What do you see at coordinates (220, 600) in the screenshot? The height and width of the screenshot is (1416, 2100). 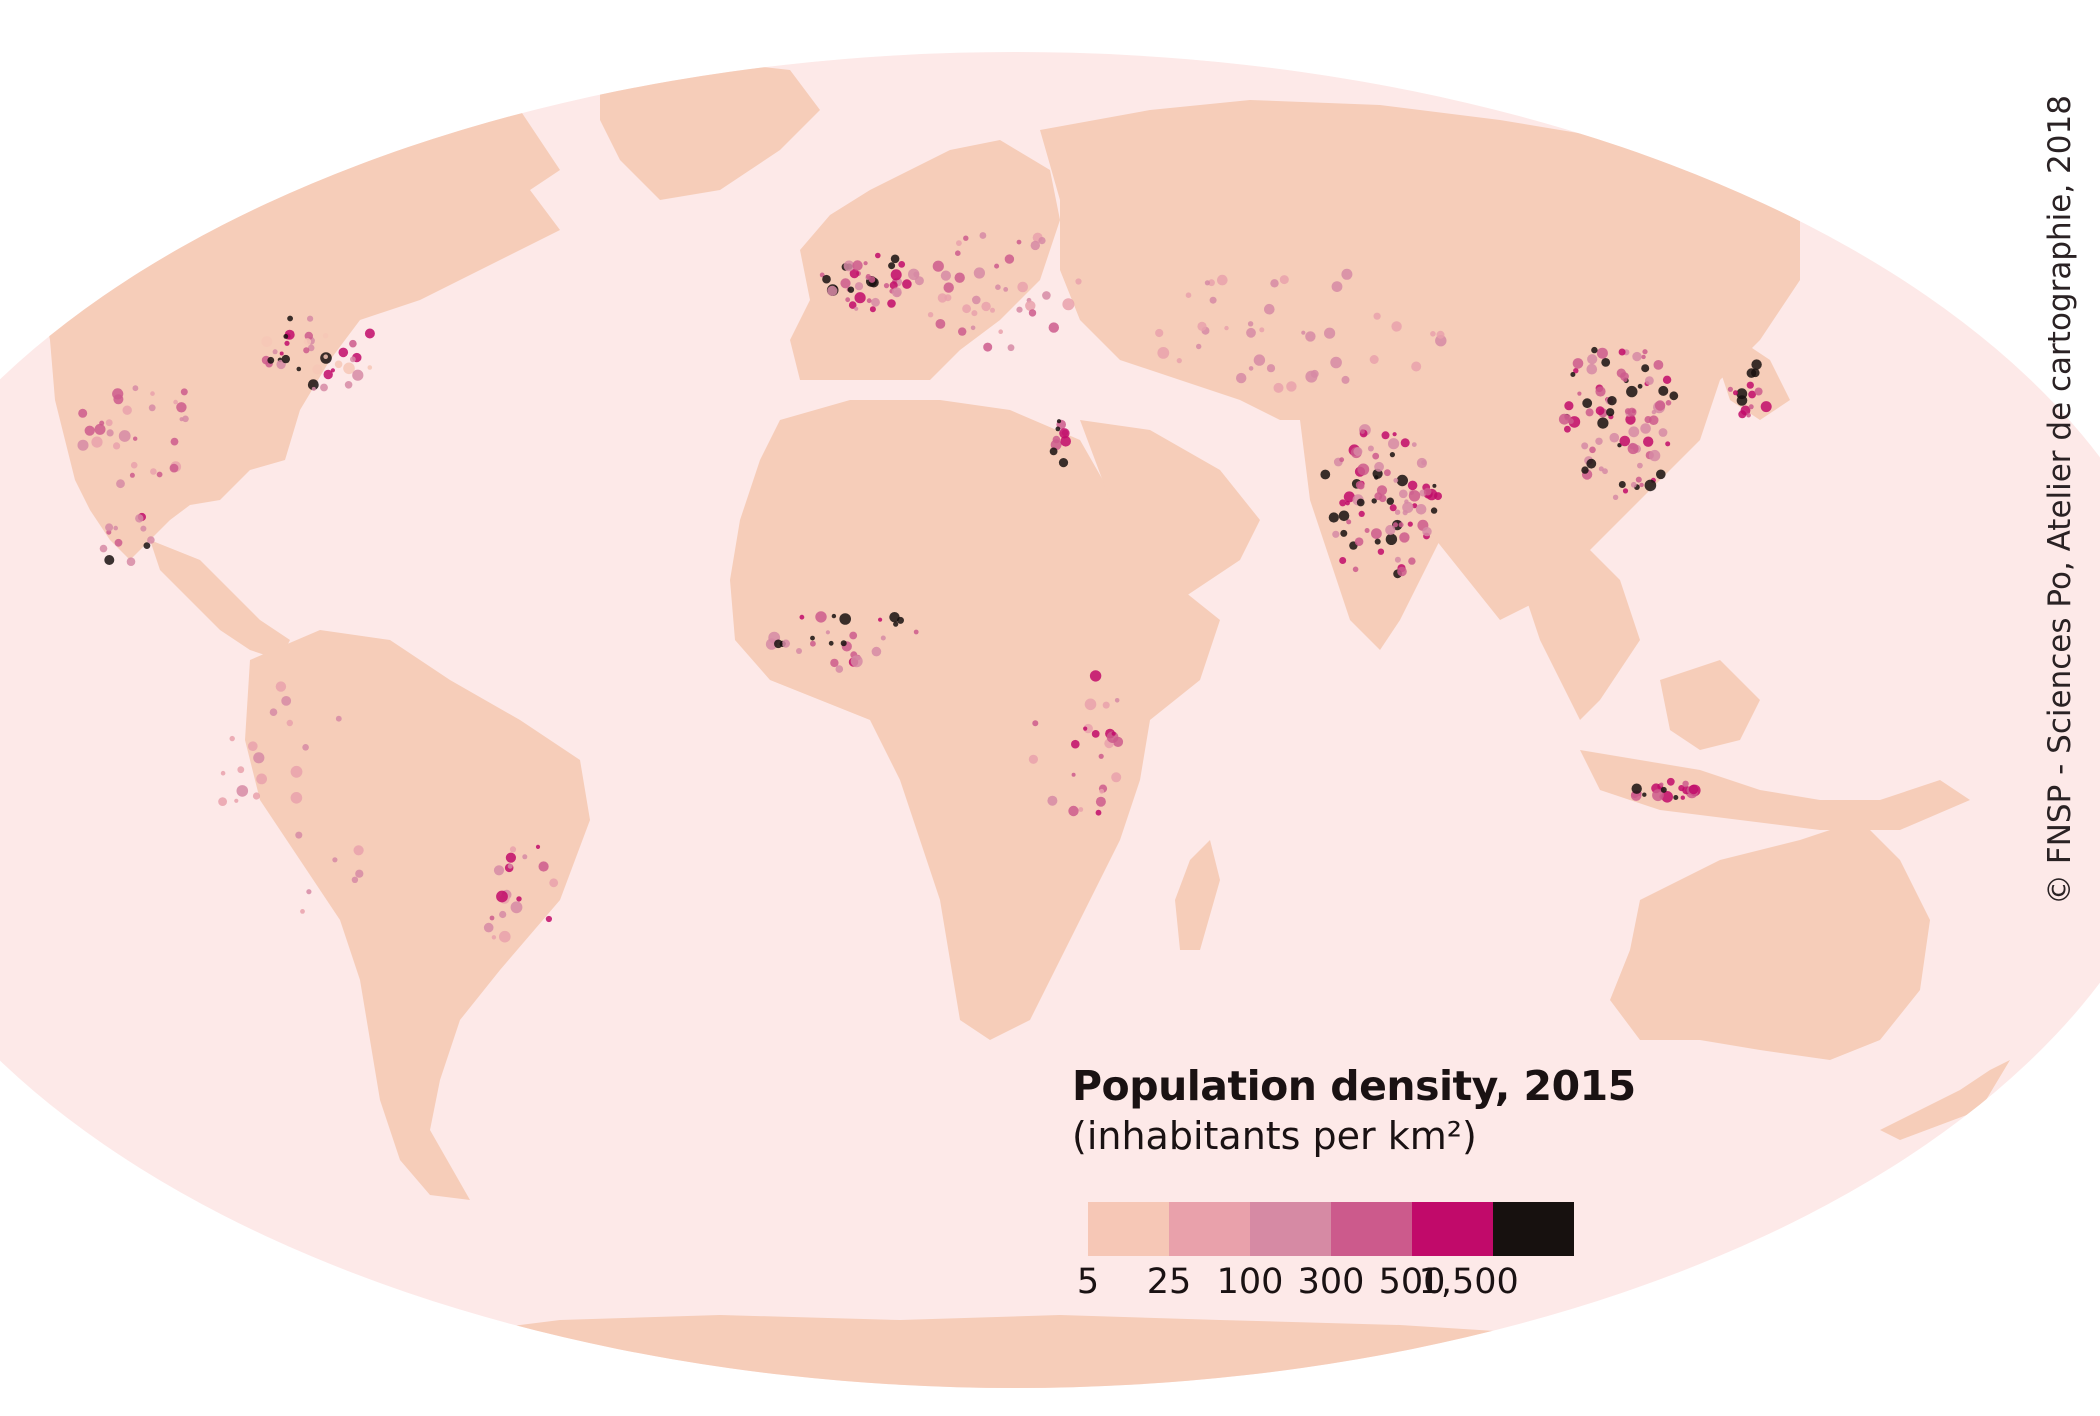 I see `landmass-central-america` at bounding box center [220, 600].